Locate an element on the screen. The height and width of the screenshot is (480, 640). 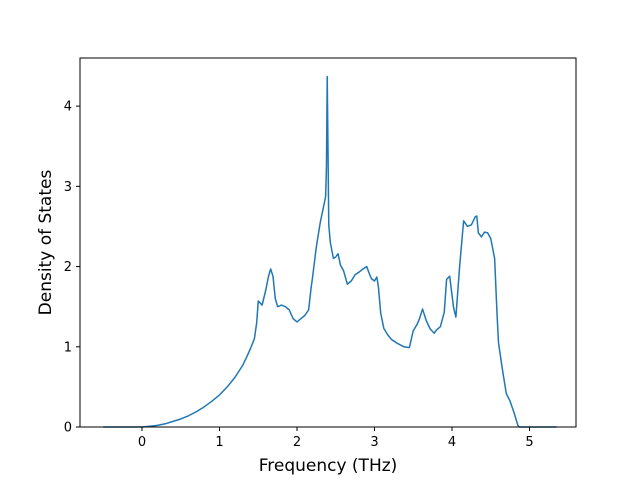
x-tick-label: 0 is located at coordinates (142, 442).